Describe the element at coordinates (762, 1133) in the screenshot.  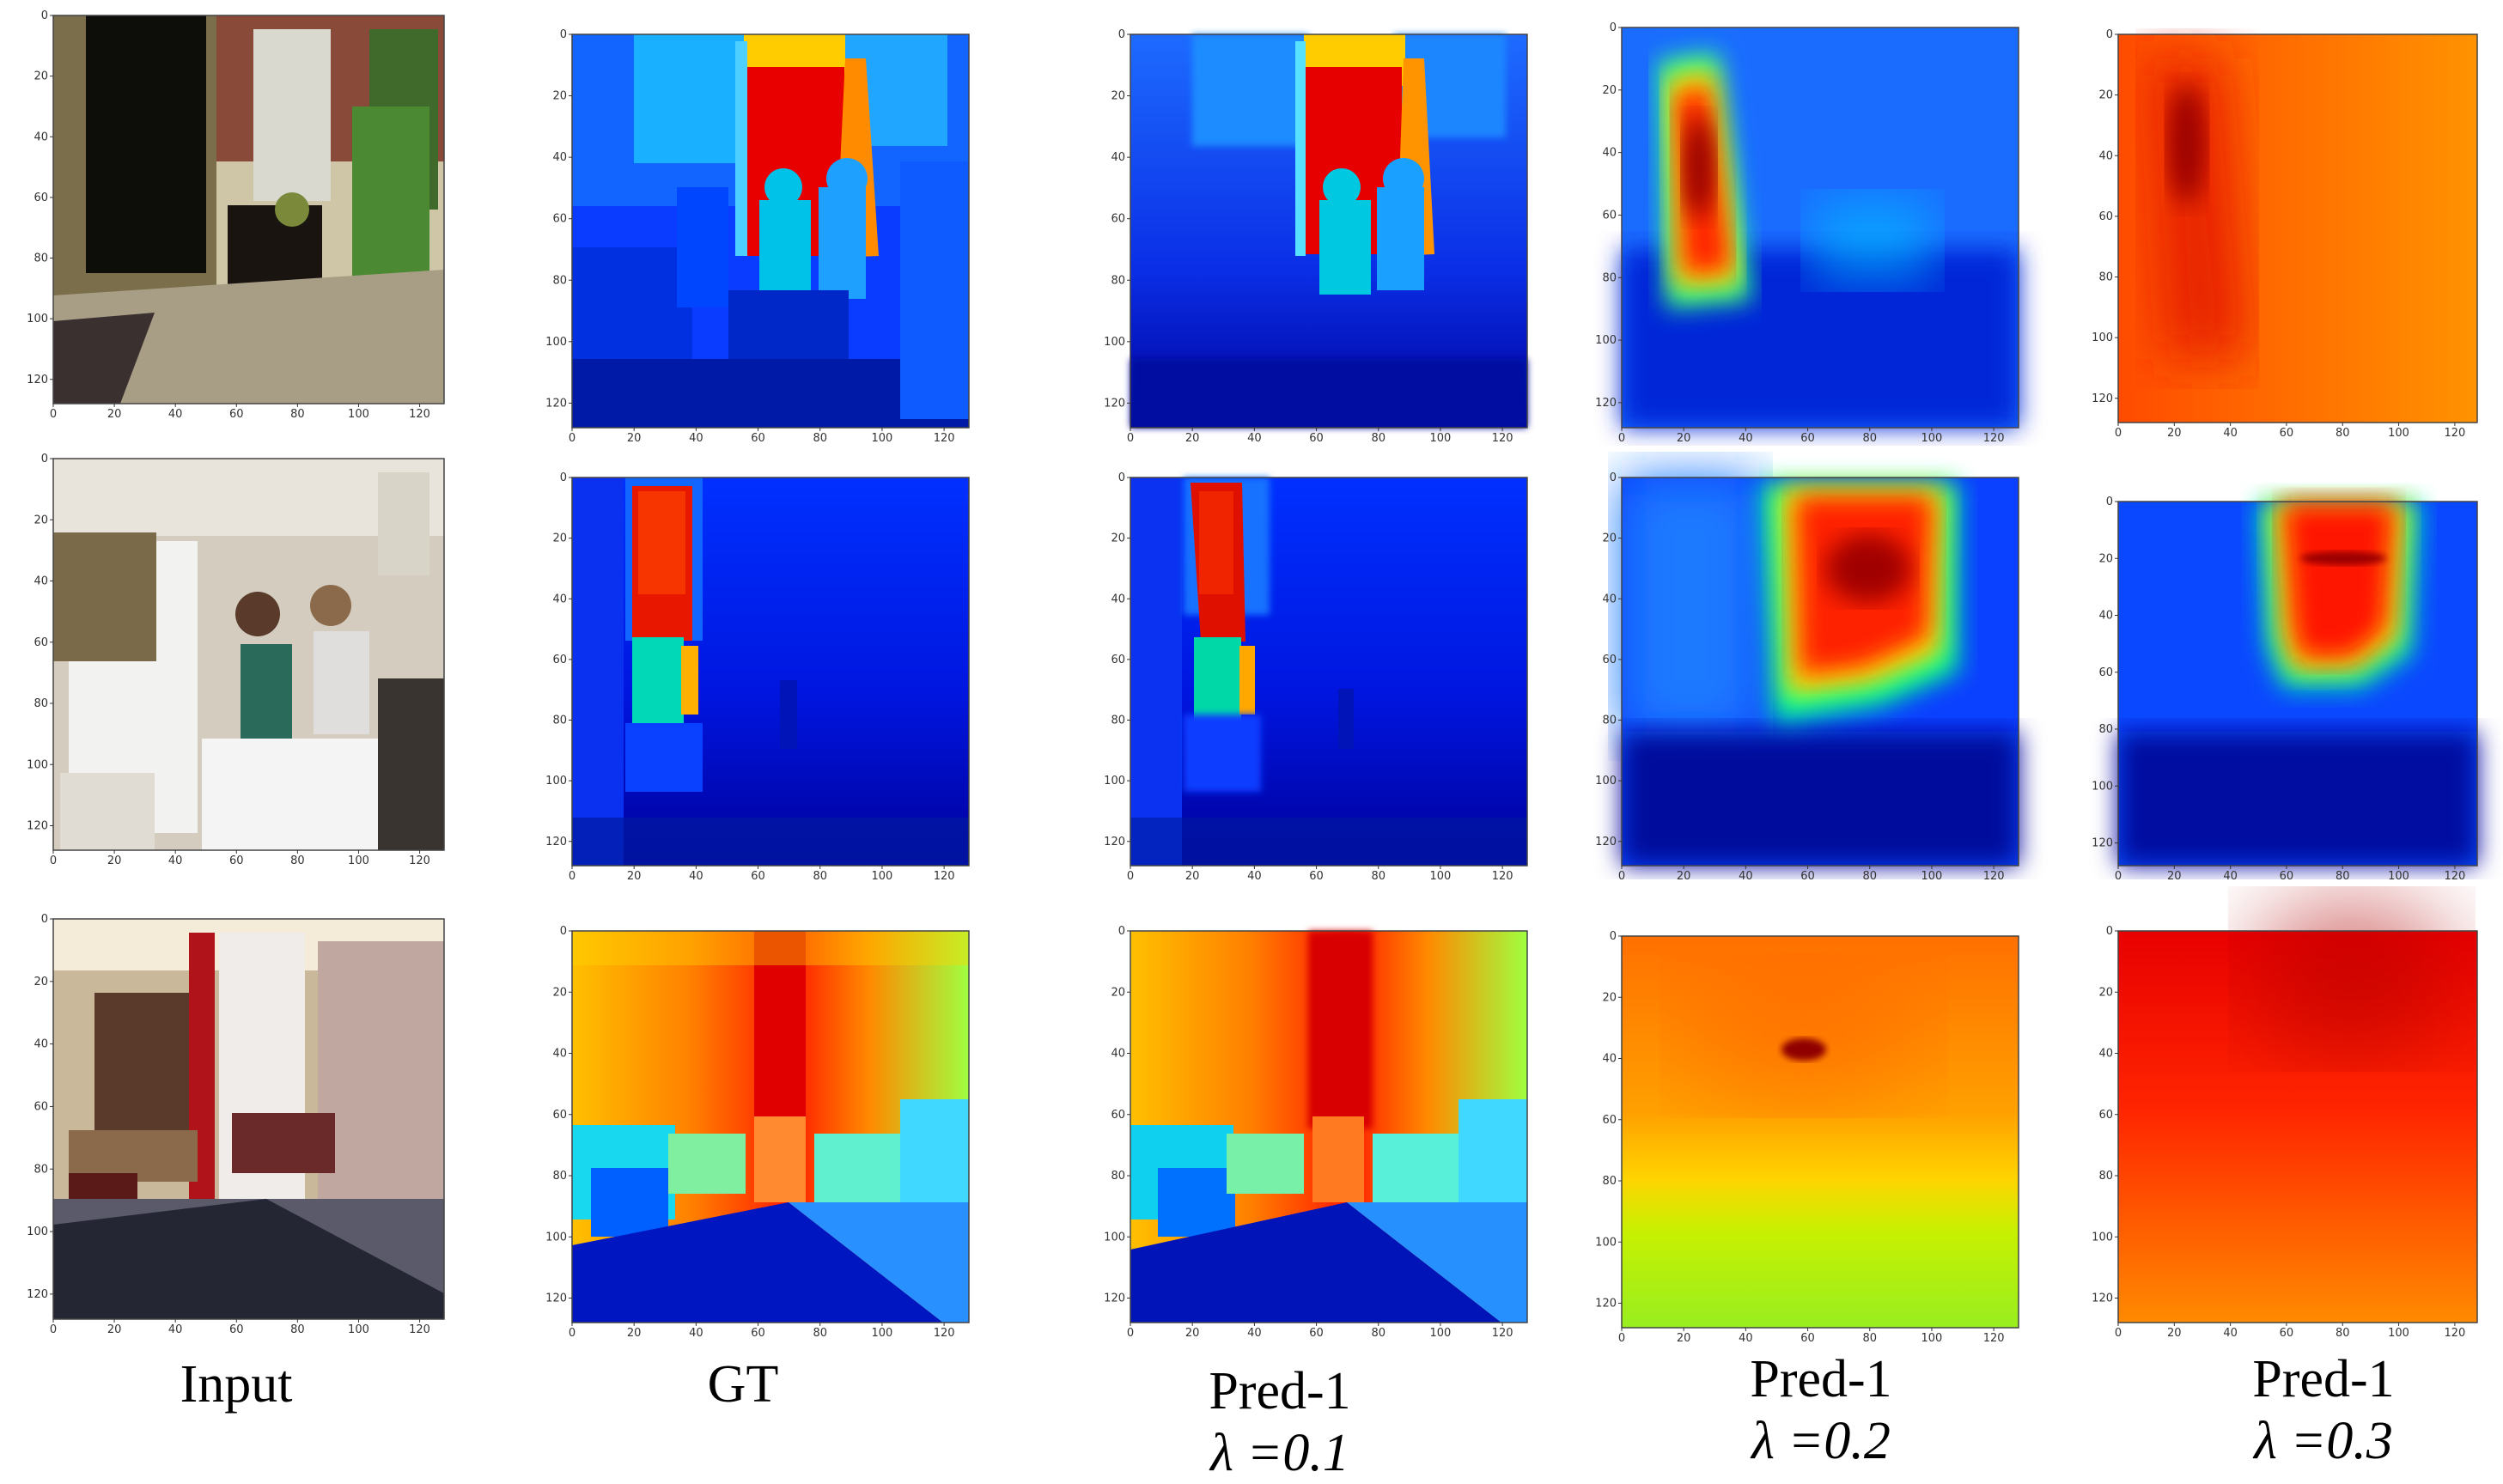
I see `row3-gt-depth: 0 20 40 60 80 100 120 0 20 40 60 80 100 120` at that location.